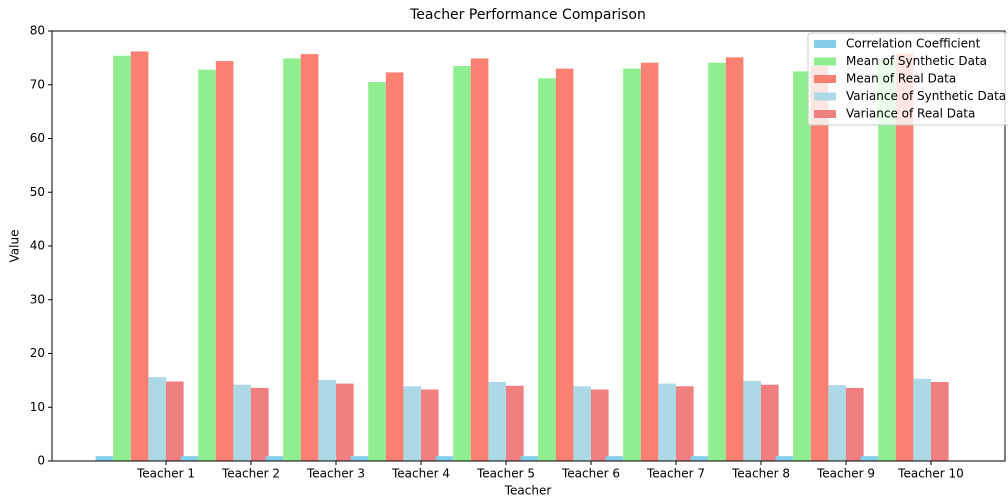 This screenshot has width=1008, height=499. I want to click on y-tick-label: 80, so click(37, 31).